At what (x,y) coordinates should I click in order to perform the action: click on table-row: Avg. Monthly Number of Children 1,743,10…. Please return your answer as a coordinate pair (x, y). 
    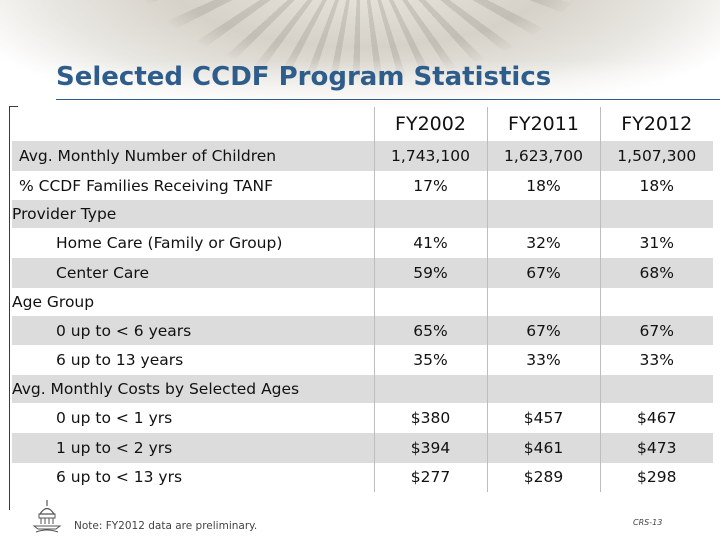
    Looking at the image, I should click on (362, 156).